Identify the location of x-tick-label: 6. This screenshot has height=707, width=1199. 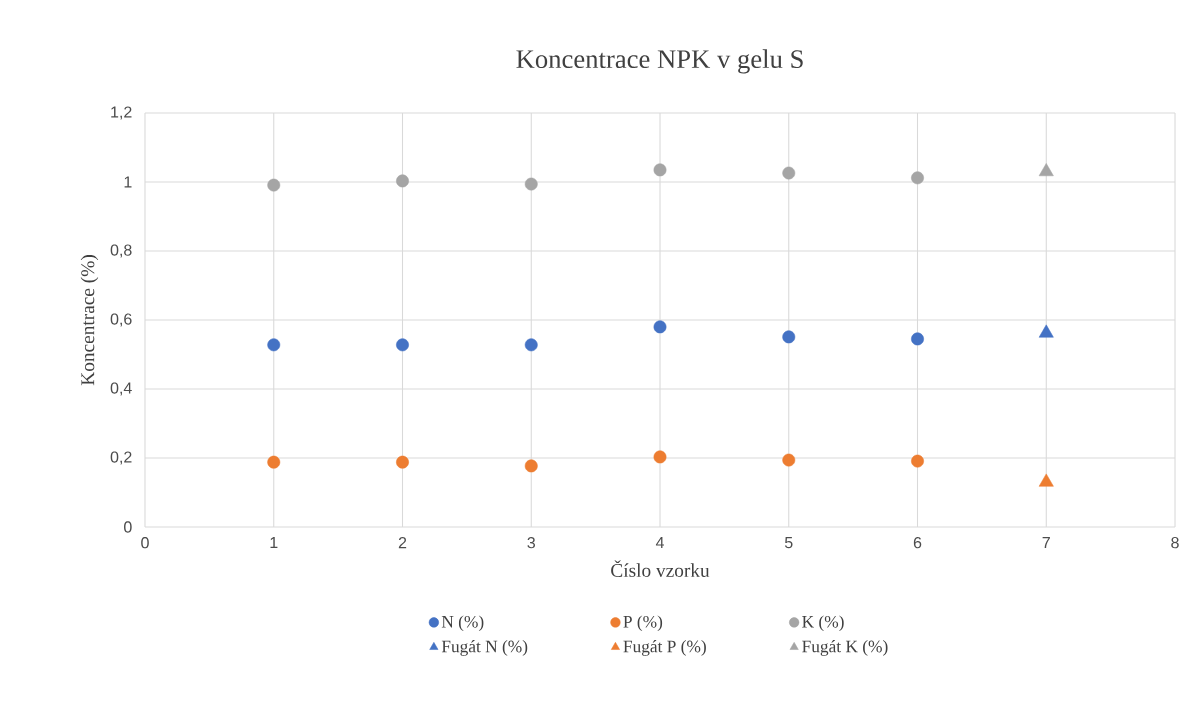
(917, 543).